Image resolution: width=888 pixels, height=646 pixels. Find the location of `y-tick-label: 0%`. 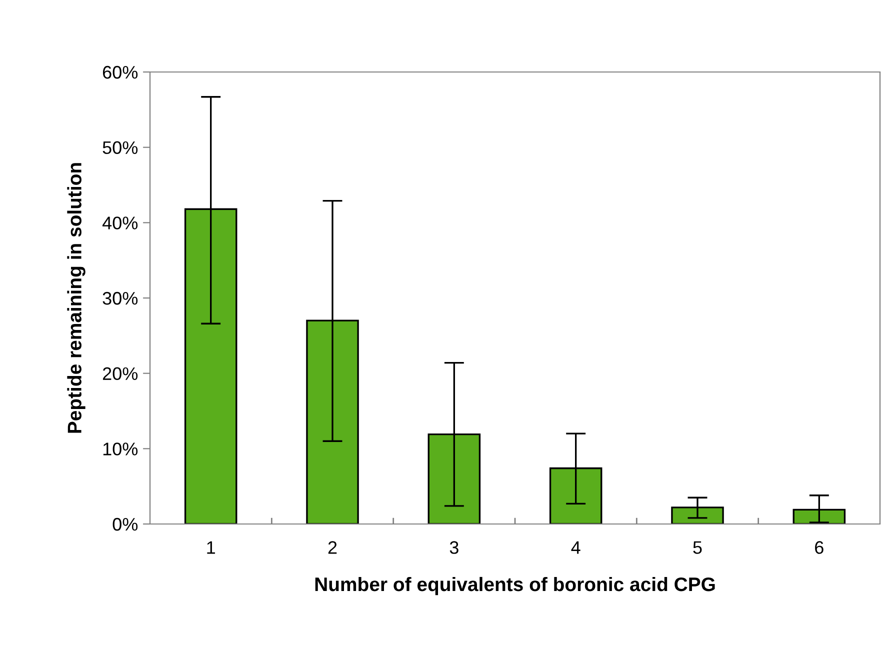

y-tick-label: 0% is located at coordinates (125, 524).